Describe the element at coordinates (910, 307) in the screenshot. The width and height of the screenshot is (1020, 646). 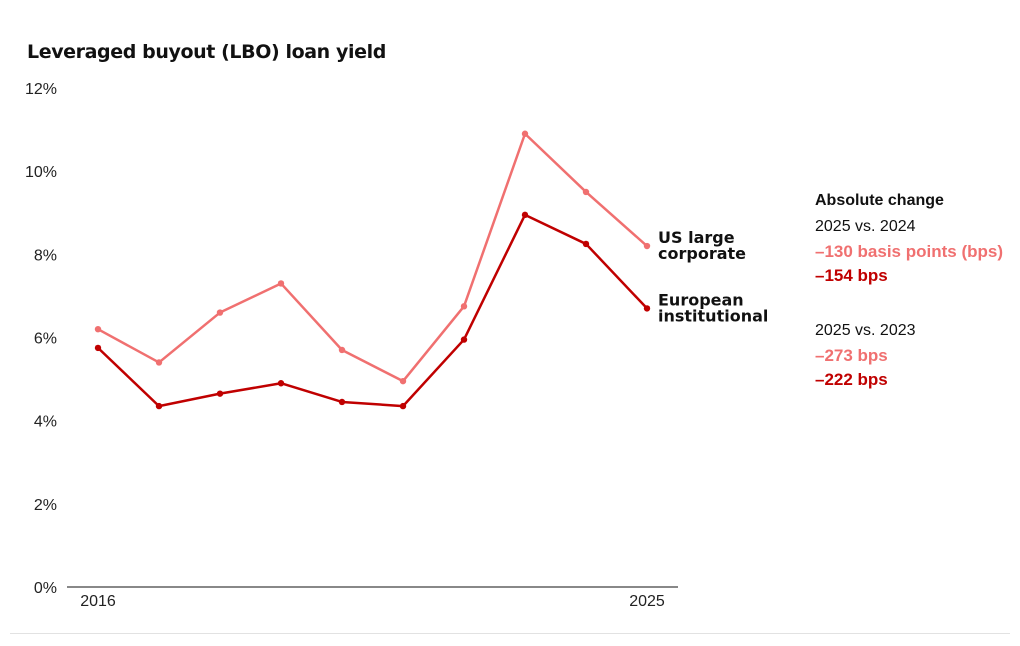
I see `panel-spacer` at that location.